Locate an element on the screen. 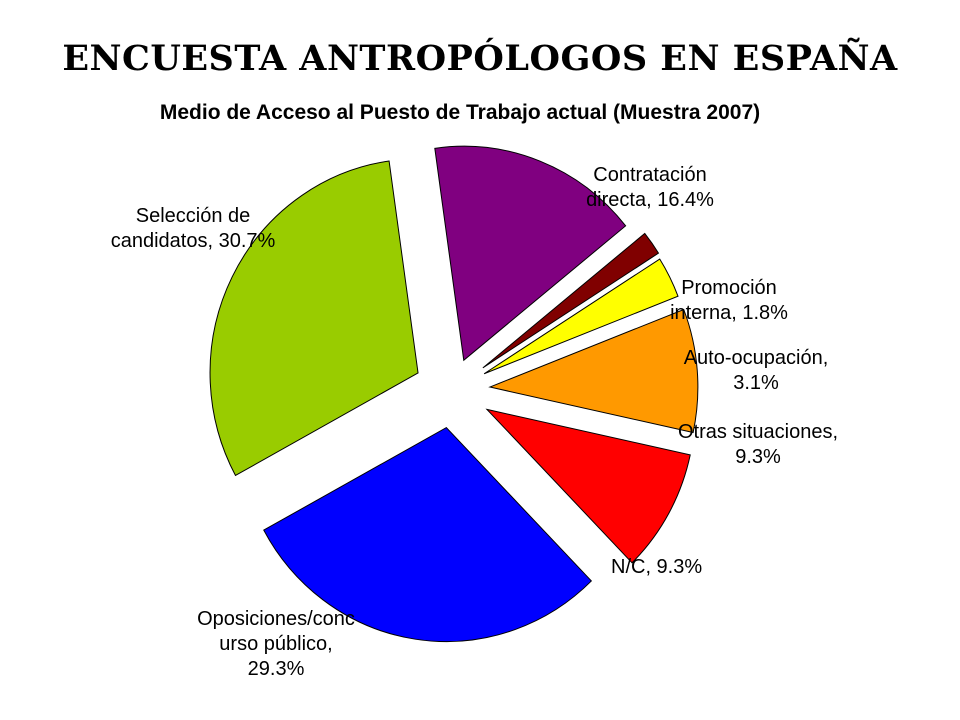  slice-label-line: candidatos, 30.7% is located at coordinates (193, 241).